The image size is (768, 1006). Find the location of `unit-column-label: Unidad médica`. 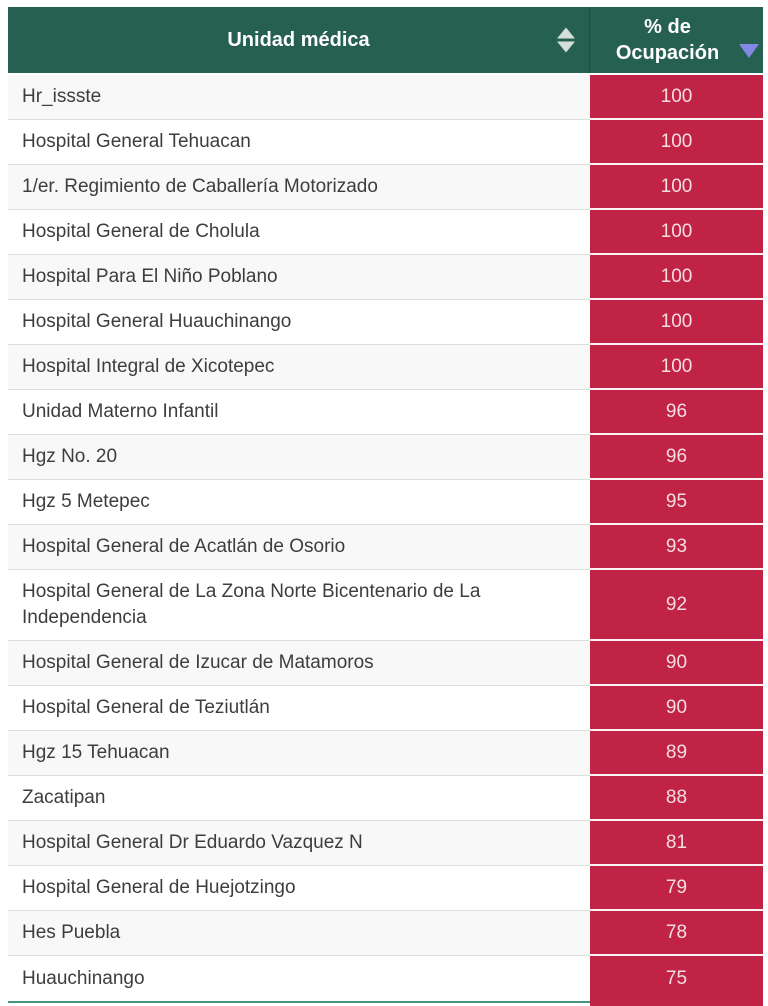

unit-column-label: Unidad médica is located at coordinates (298, 39).